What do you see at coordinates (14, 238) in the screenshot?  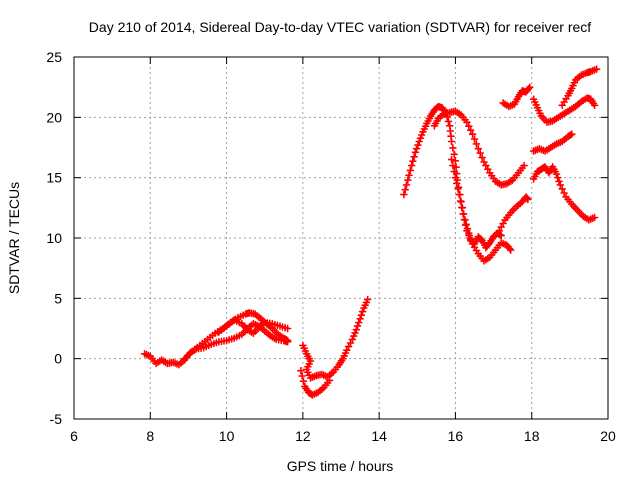 I see `y-axis-label: SDTVAR / TECUs` at bounding box center [14, 238].